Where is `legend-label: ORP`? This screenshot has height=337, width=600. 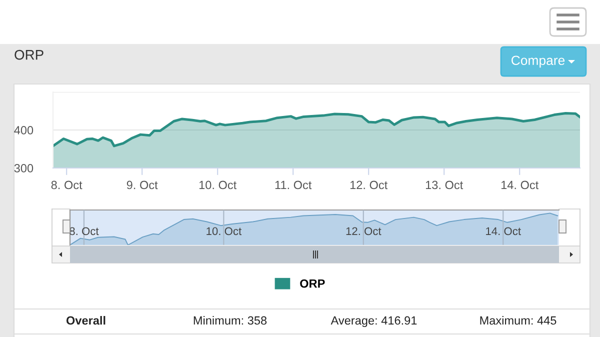 legend-label: ORP is located at coordinates (312, 283).